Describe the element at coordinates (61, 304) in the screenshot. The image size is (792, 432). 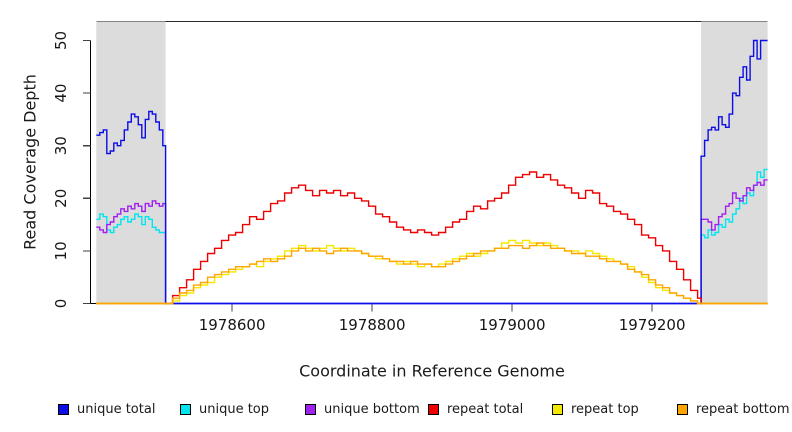
I see `y-tick-label: 0` at that location.